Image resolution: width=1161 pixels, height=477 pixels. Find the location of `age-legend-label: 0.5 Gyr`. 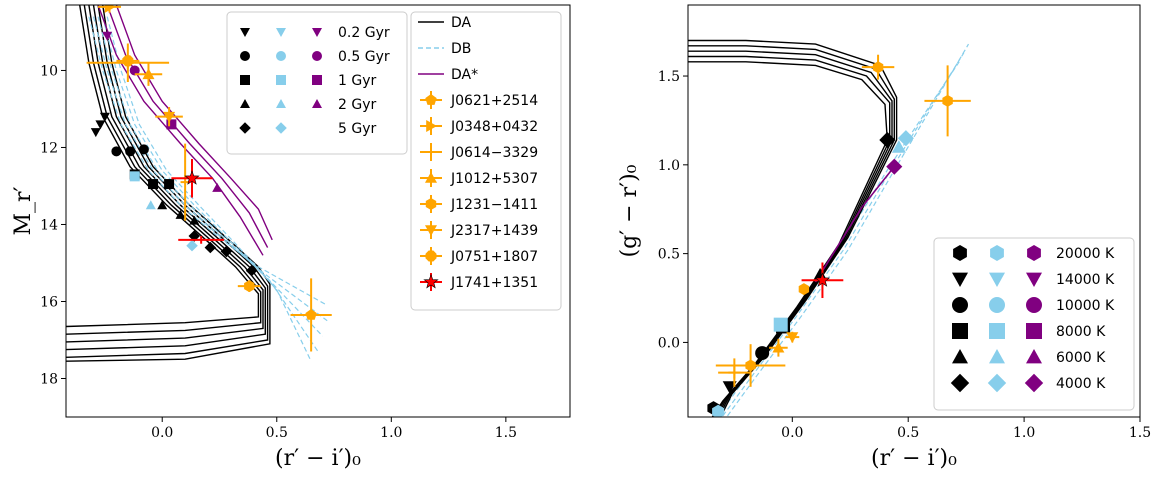

age-legend-label: 0.5 Gyr is located at coordinates (364, 57).